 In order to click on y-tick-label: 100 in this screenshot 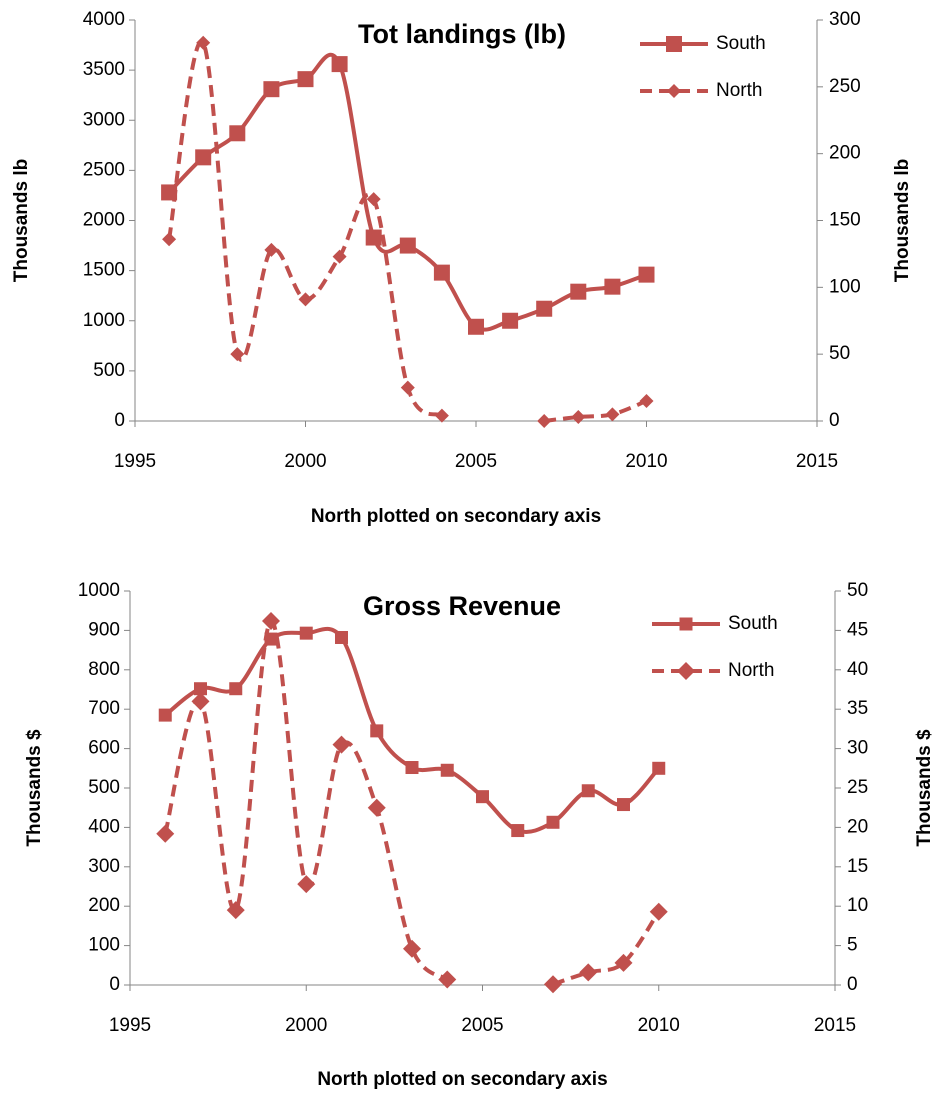, I will do `click(104, 945)`.